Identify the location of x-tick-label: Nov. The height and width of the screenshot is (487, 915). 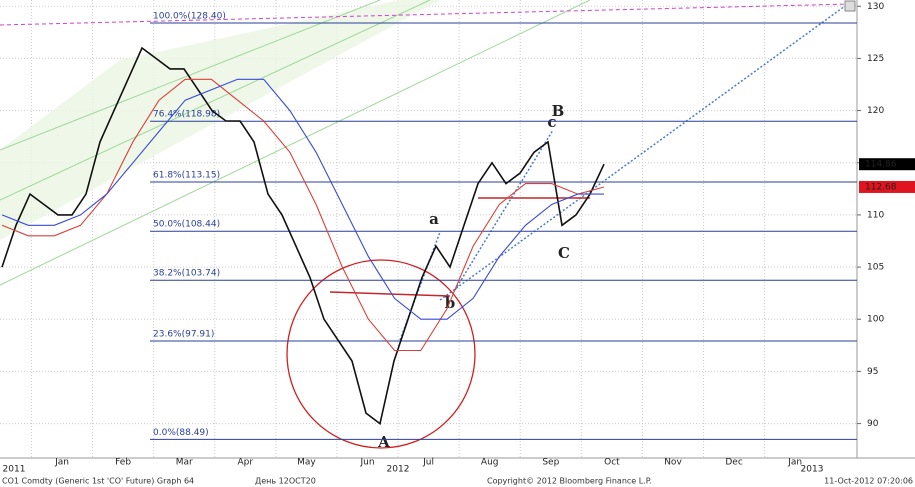
(673, 463).